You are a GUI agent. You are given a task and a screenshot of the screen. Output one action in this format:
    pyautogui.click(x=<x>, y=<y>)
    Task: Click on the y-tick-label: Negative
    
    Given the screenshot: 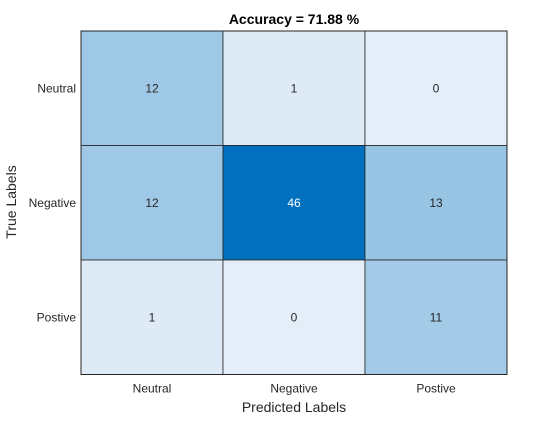 What is the action you would take?
    pyautogui.click(x=53, y=203)
    